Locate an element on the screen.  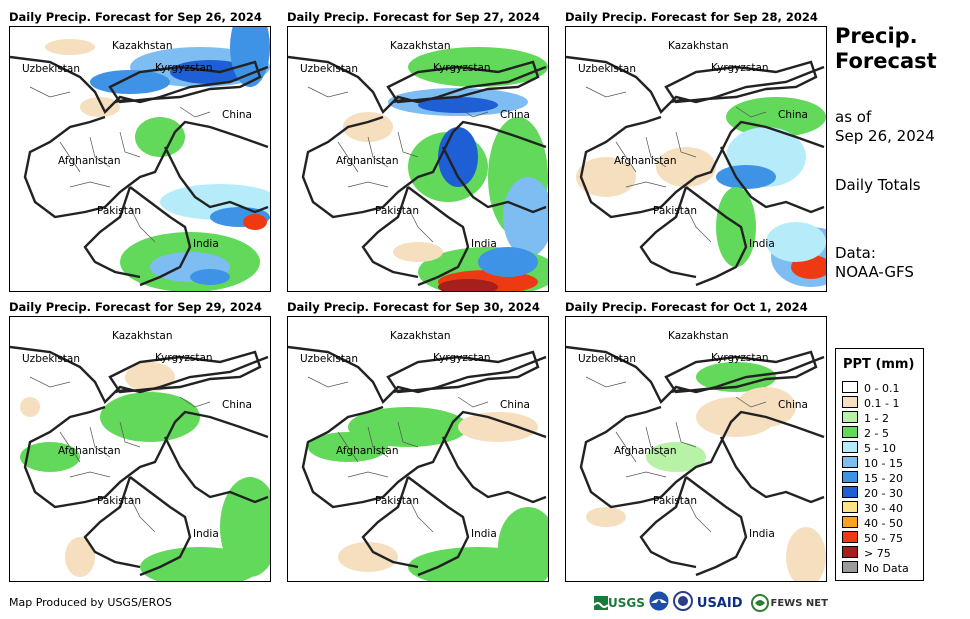
legend-item: 1 - 2 is located at coordinates (865, 418).